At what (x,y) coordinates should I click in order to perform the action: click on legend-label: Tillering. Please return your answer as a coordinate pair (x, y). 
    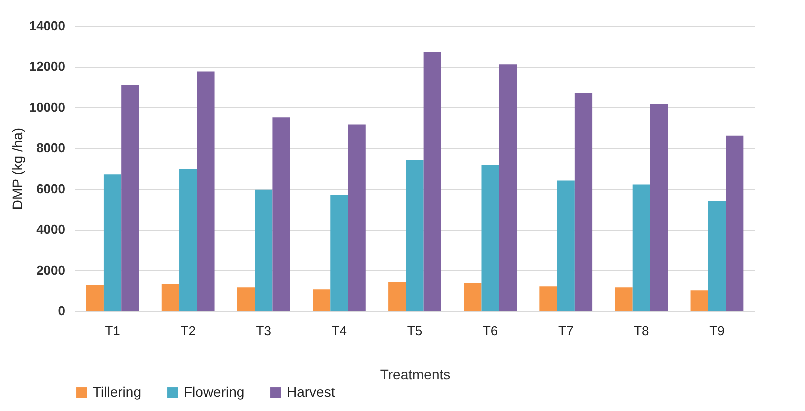
    Looking at the image, I should click on (117, 392).